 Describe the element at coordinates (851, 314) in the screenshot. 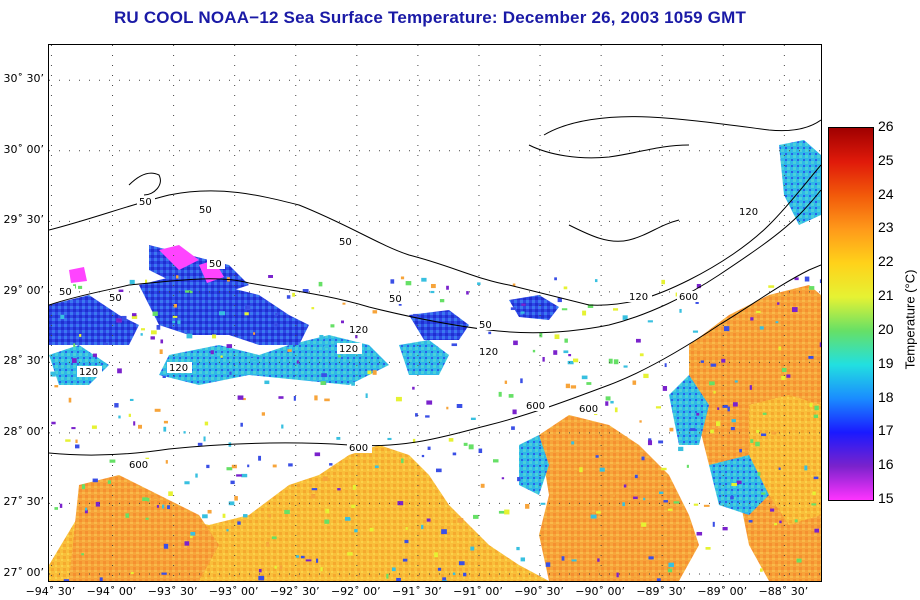

I see `temperature-colorbar` at that location.